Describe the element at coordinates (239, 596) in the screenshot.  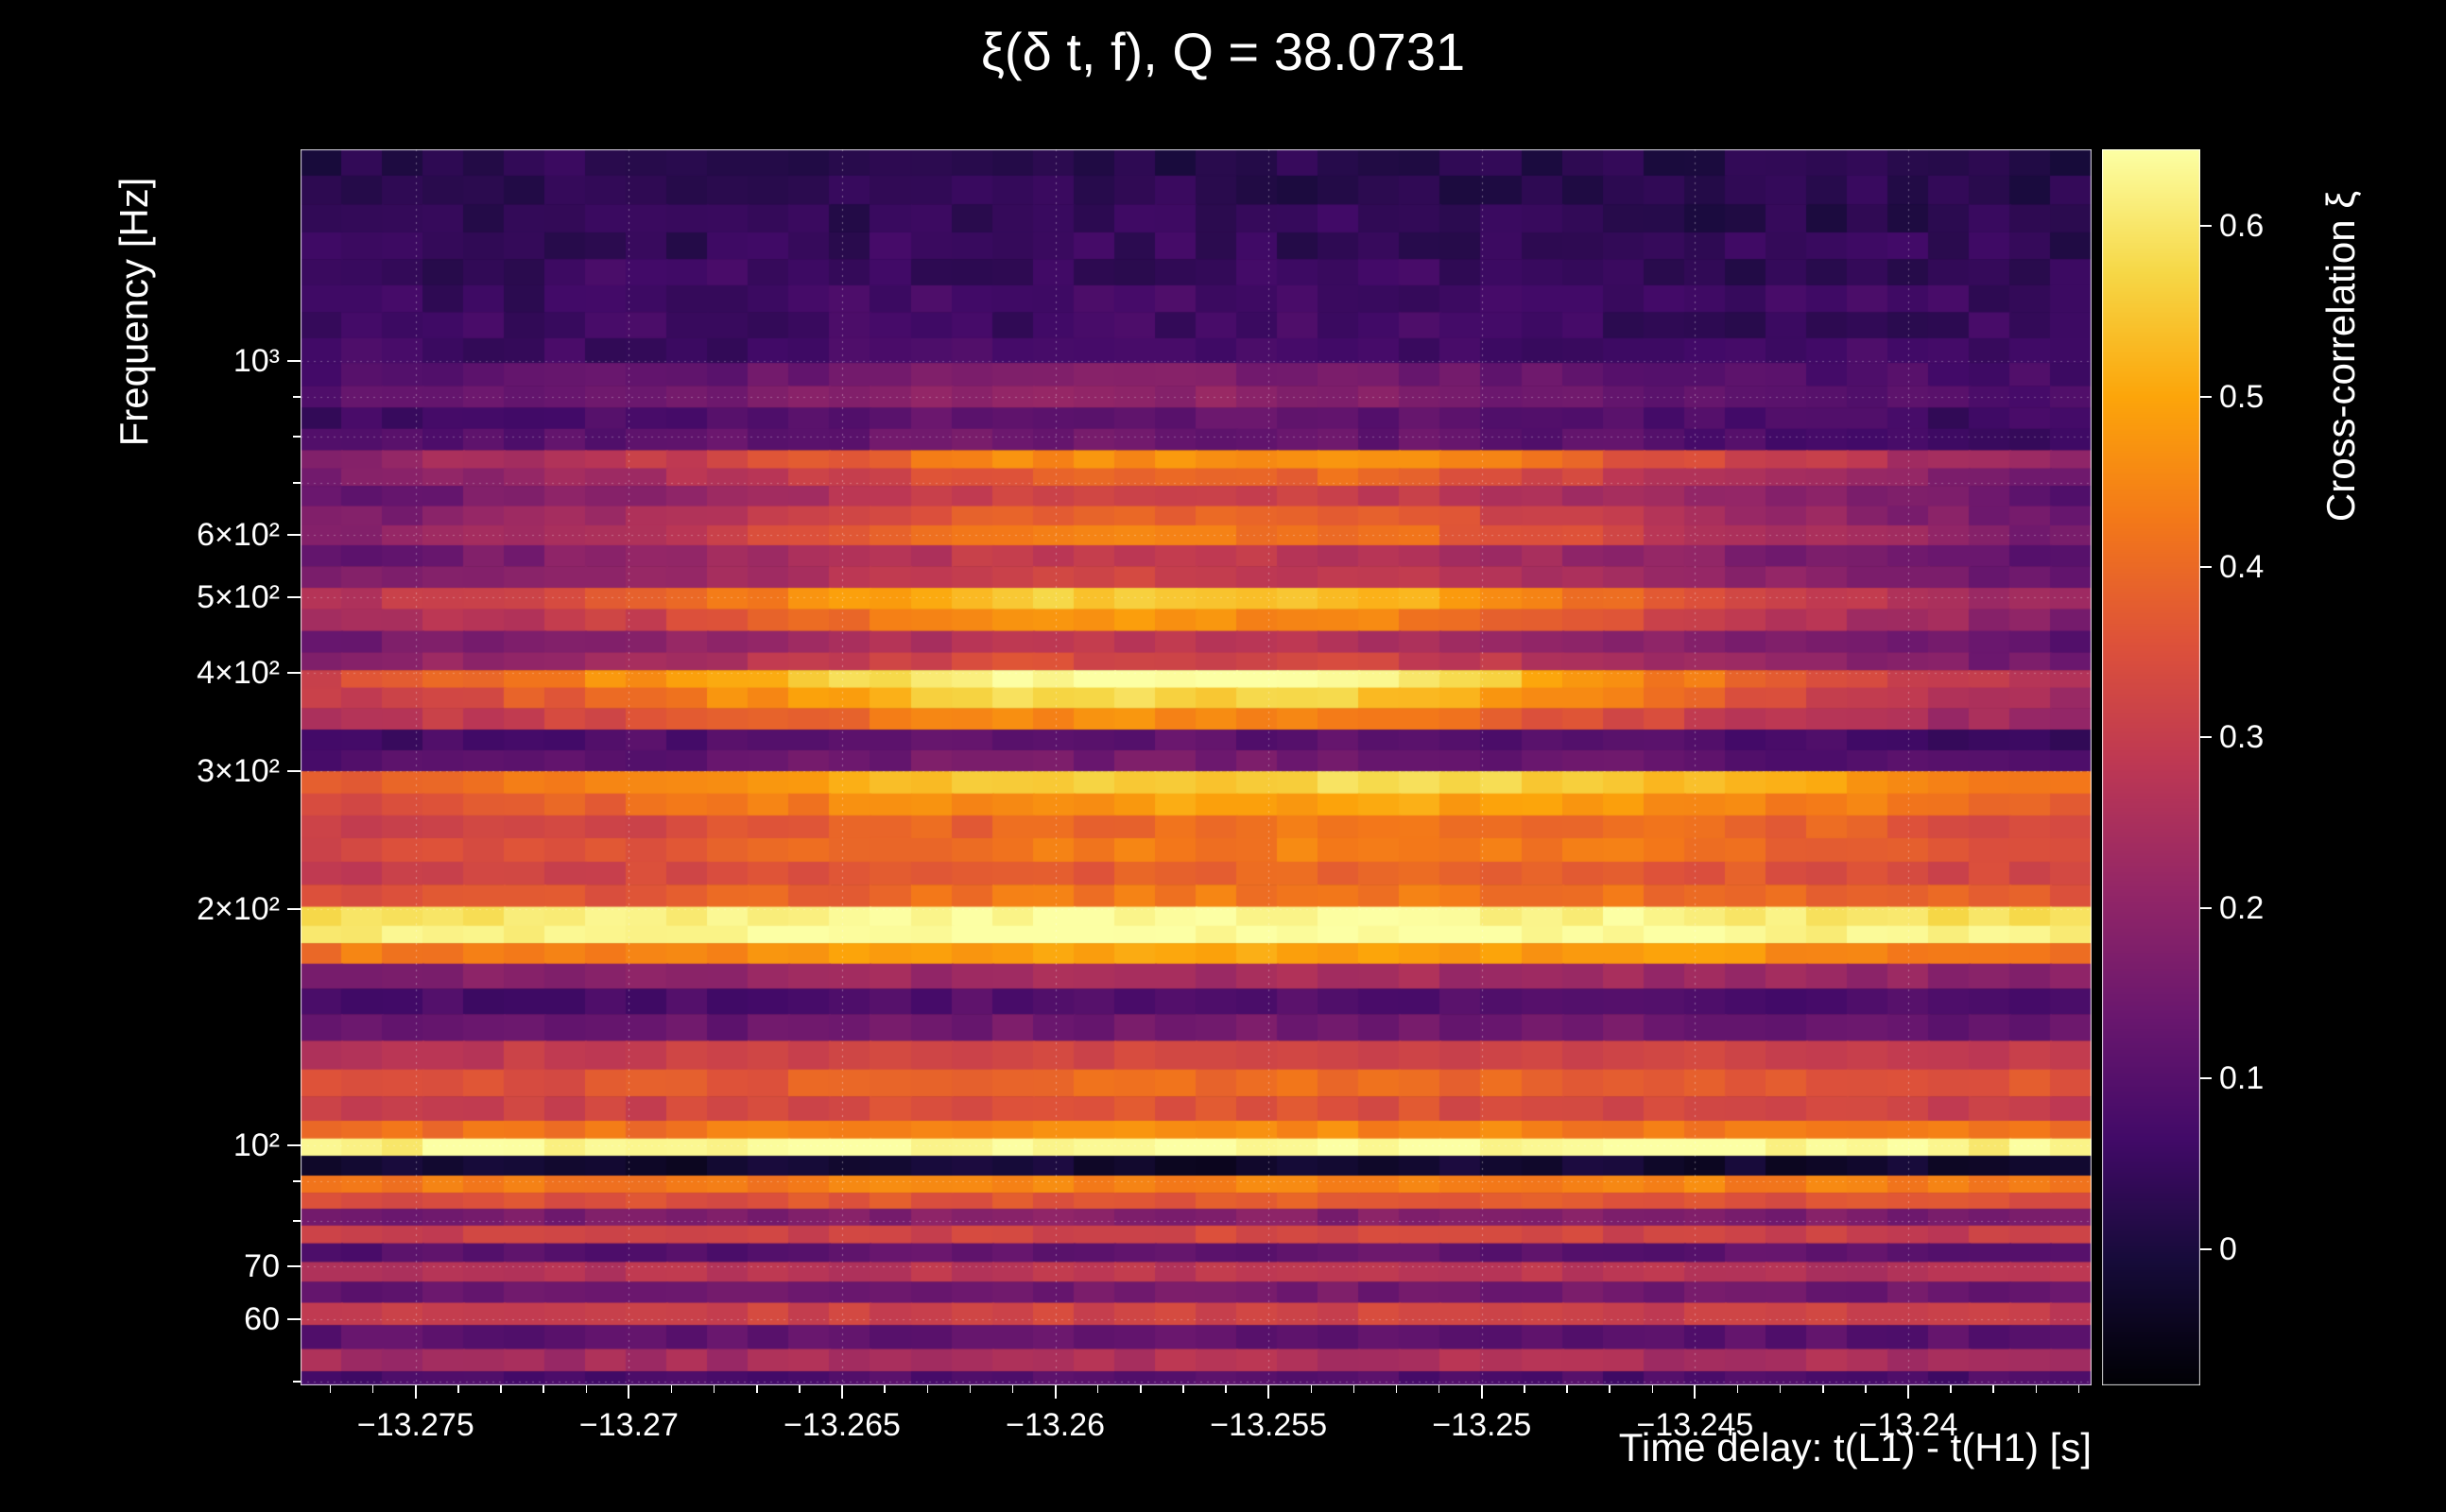
I see `y-tick-label: 5×10²` at that location.